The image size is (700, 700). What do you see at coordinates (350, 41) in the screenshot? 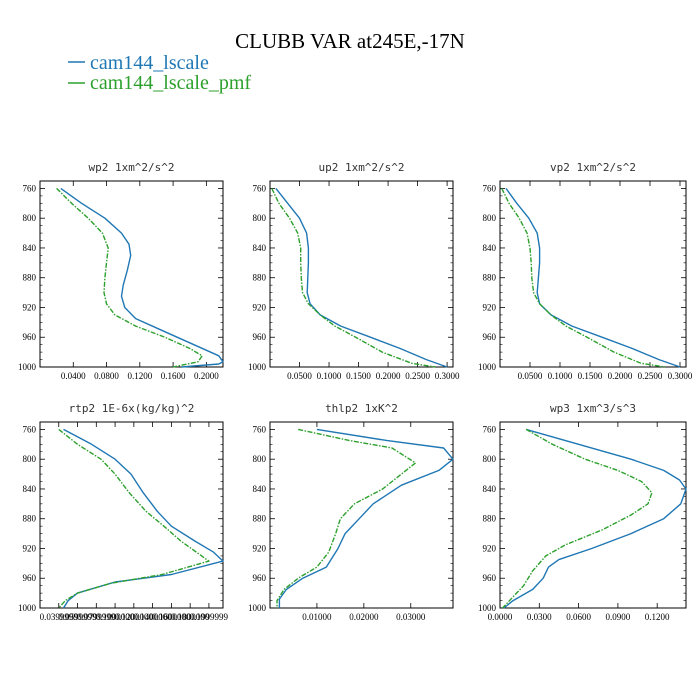
I see `figure-title: CLUBB VAR at245E,-17N` at bounding box center [350, 41].